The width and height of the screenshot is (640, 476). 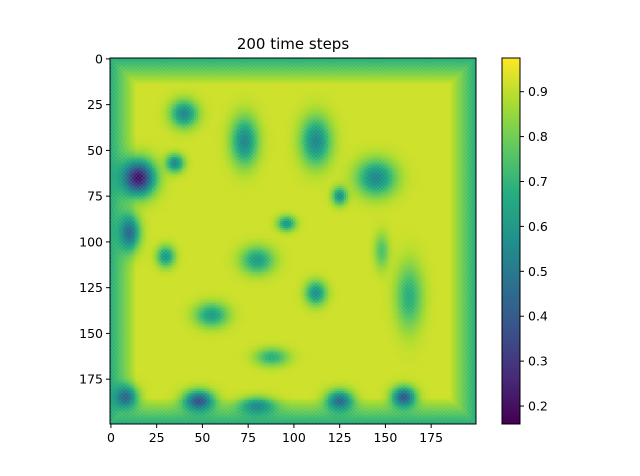 I want to click on chart-title: 200 time steps, so click(x=293, y=44).